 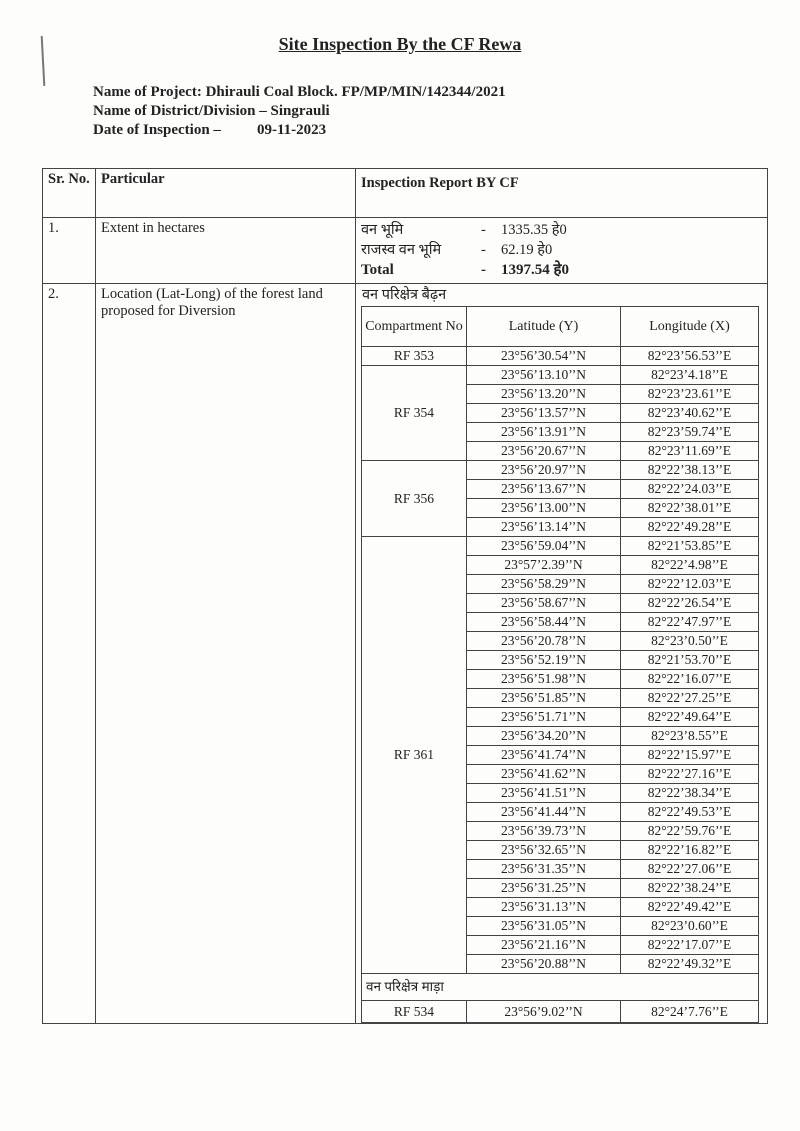 I want to click on latitude-cell: 23°56’31.25’’N, so click(x=543, y=888).